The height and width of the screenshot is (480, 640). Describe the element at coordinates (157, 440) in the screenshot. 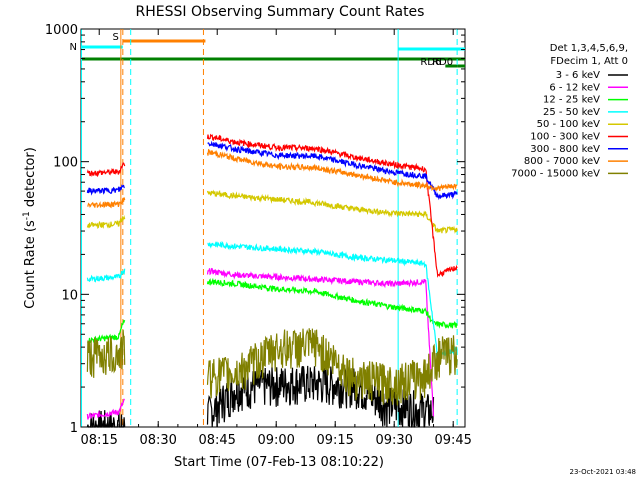

I see `x-tick-label: 08:30` at that location.